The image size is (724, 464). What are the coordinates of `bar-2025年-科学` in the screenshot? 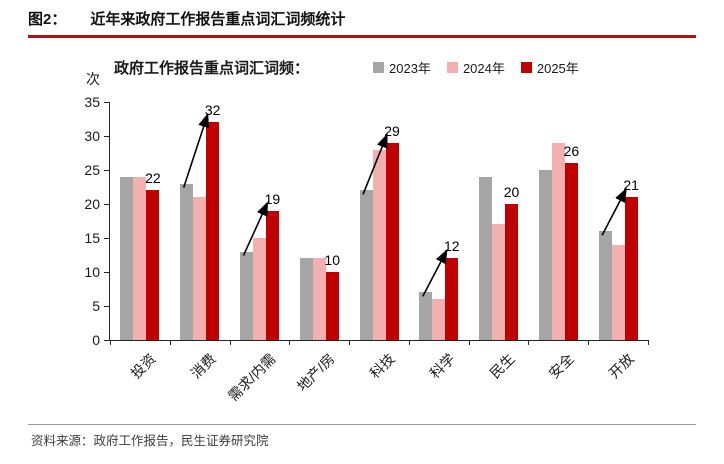 It's located at (452, 299).